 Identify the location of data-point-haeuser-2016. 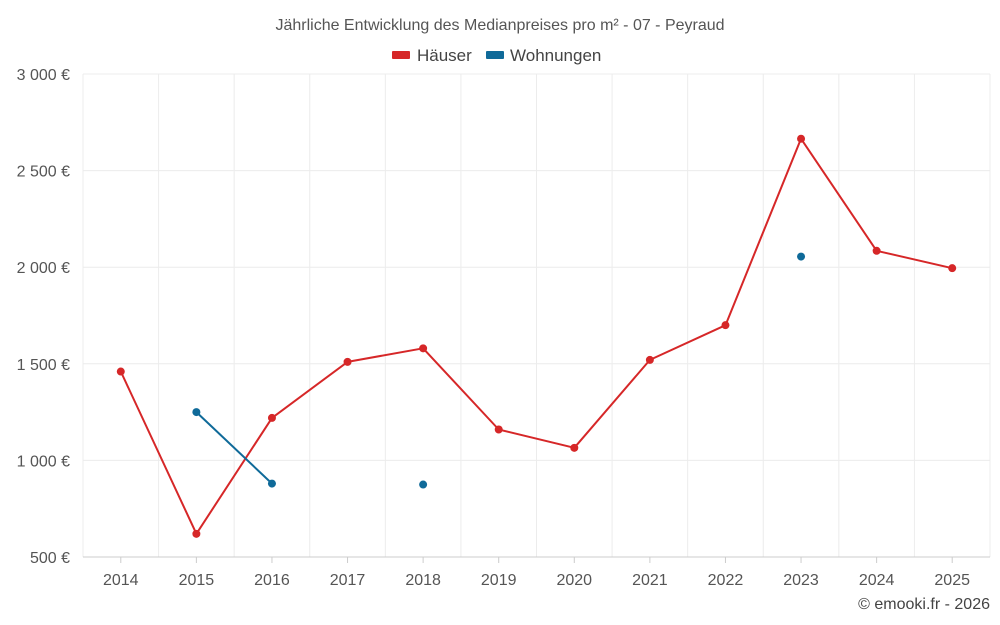
(271, 417).